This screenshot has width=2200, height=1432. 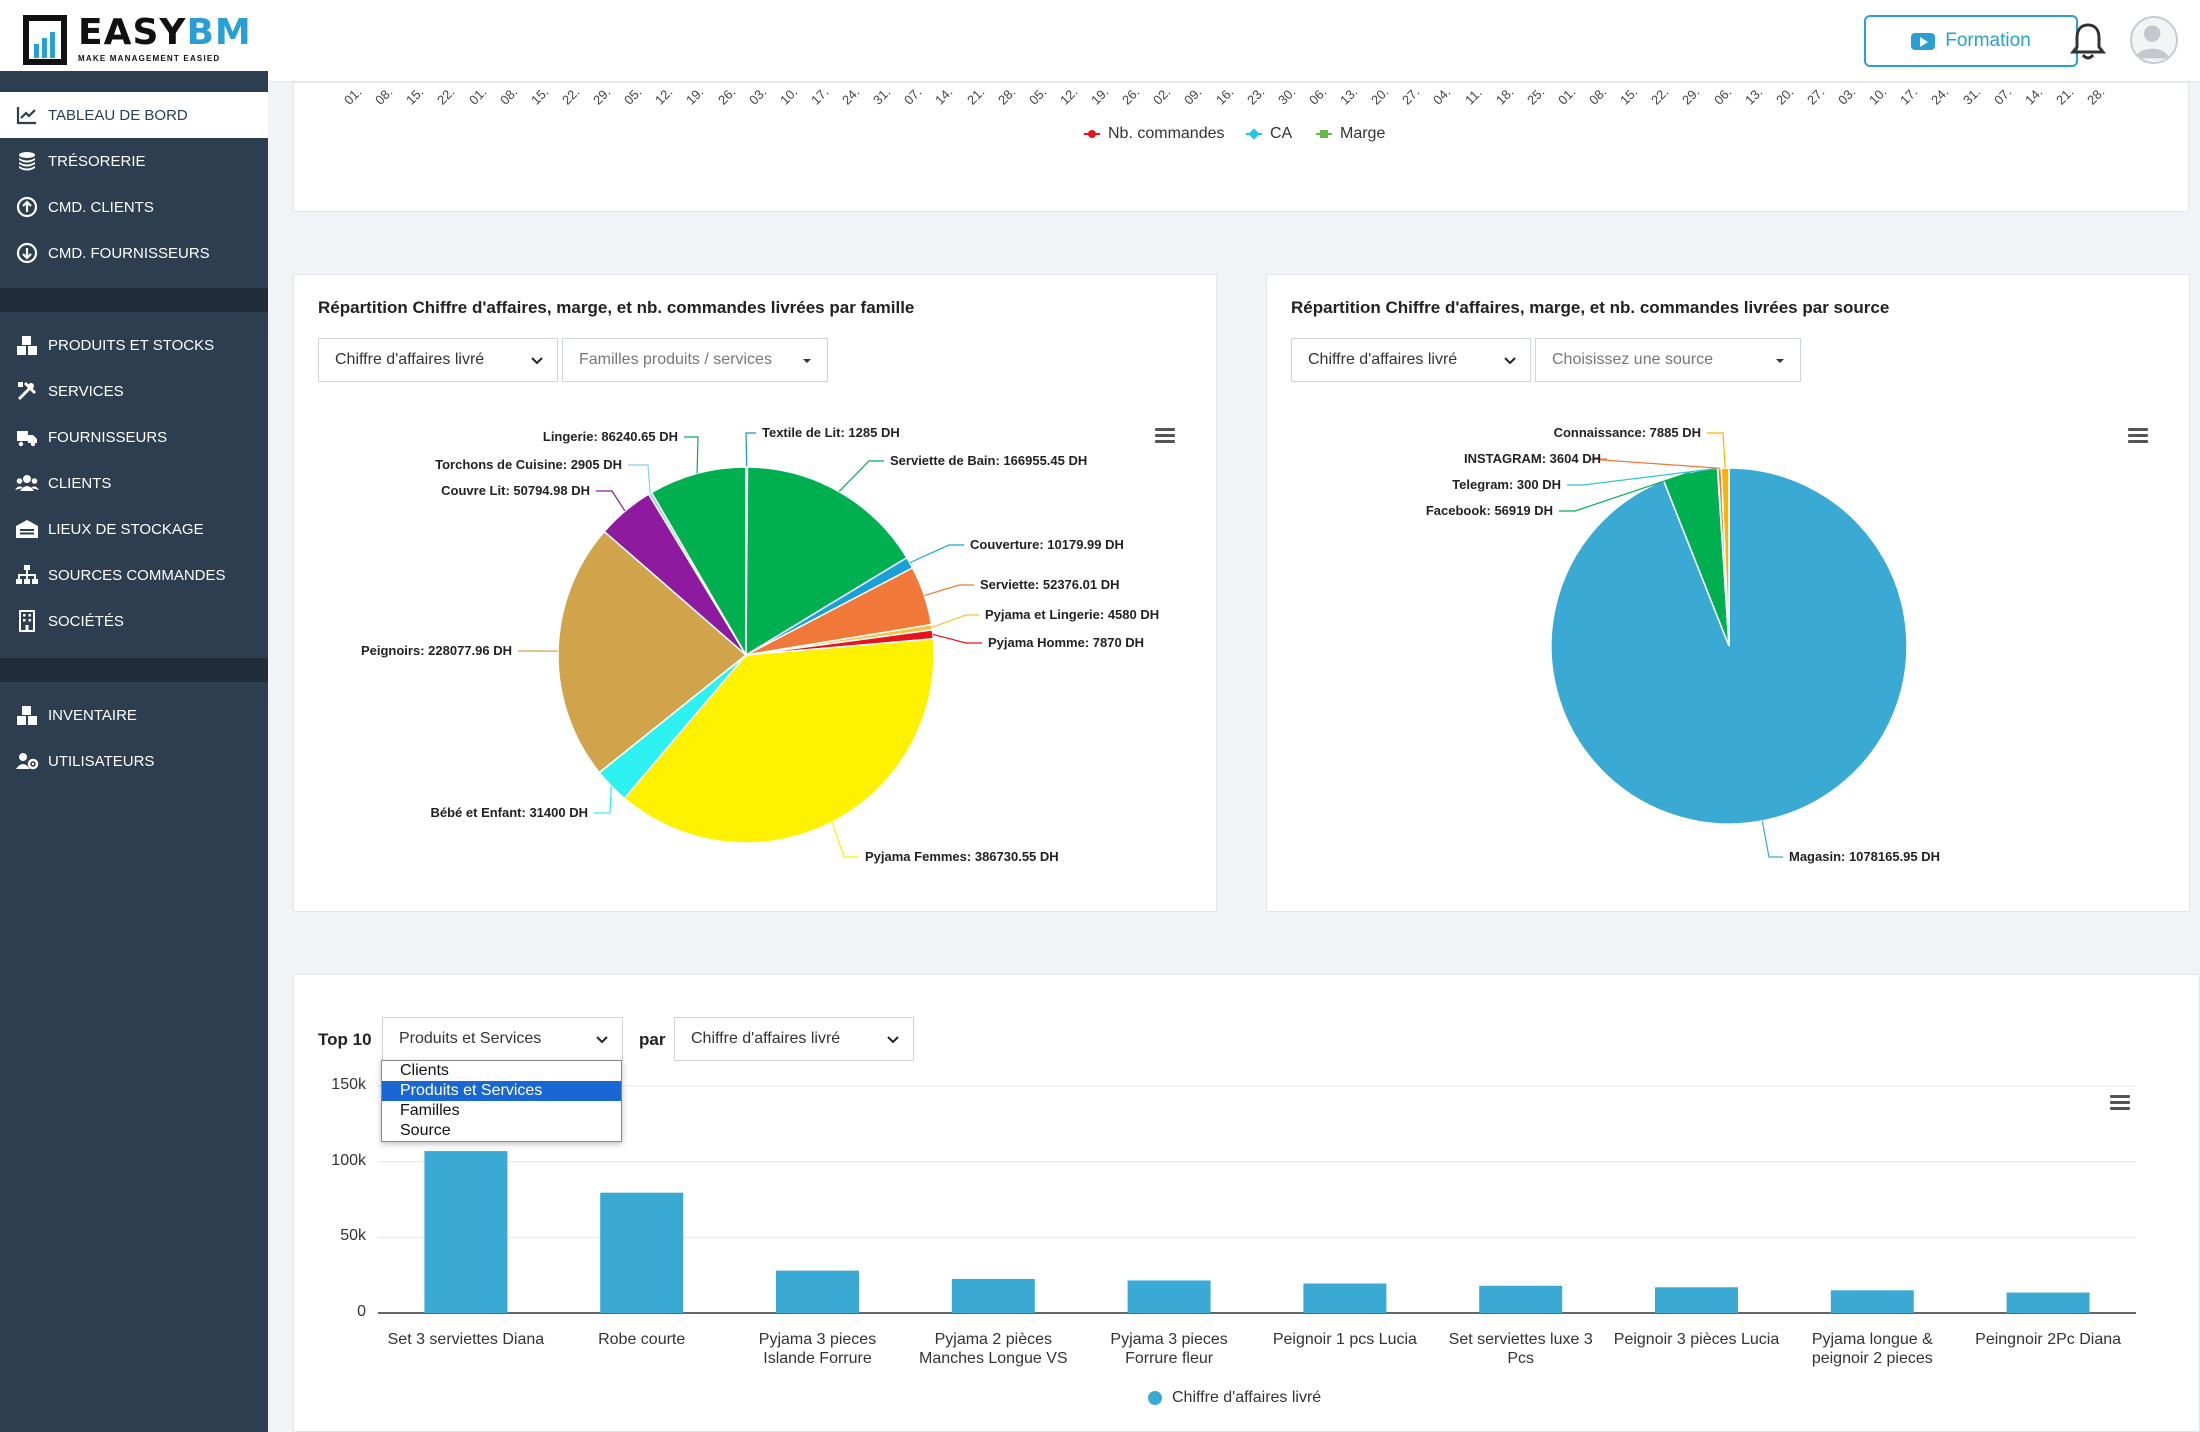 What do you see at coordinates (1154, 134) in the screenshot?
I see `legend-item: Nb. commandes` at bounding box center [1154, 134].